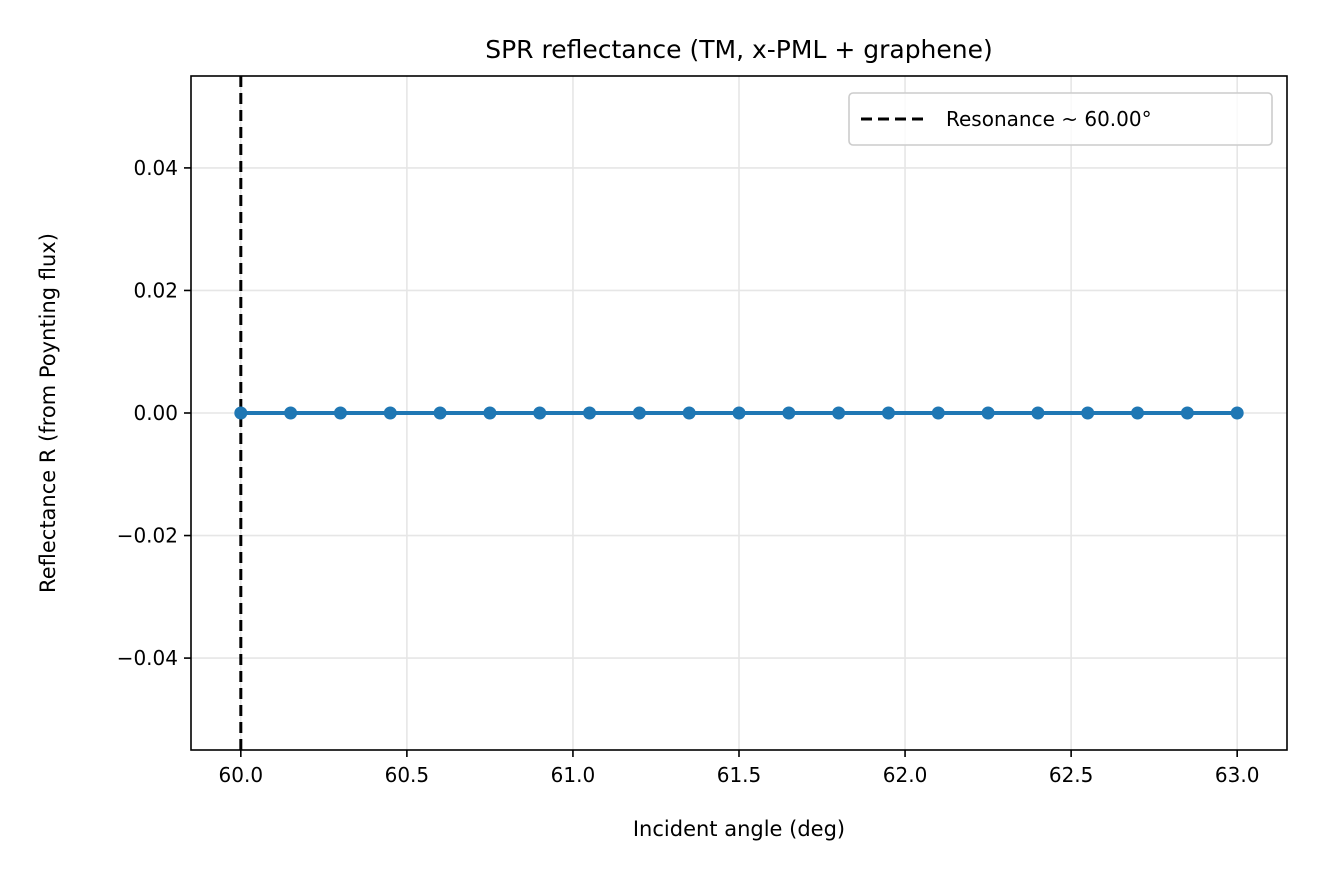 The image size is (1320, 884). What do you see at coordinates (1071, 775) in the screenshot?
I see `x-tick-label: 62.5` at bounding box center [1071, 775].